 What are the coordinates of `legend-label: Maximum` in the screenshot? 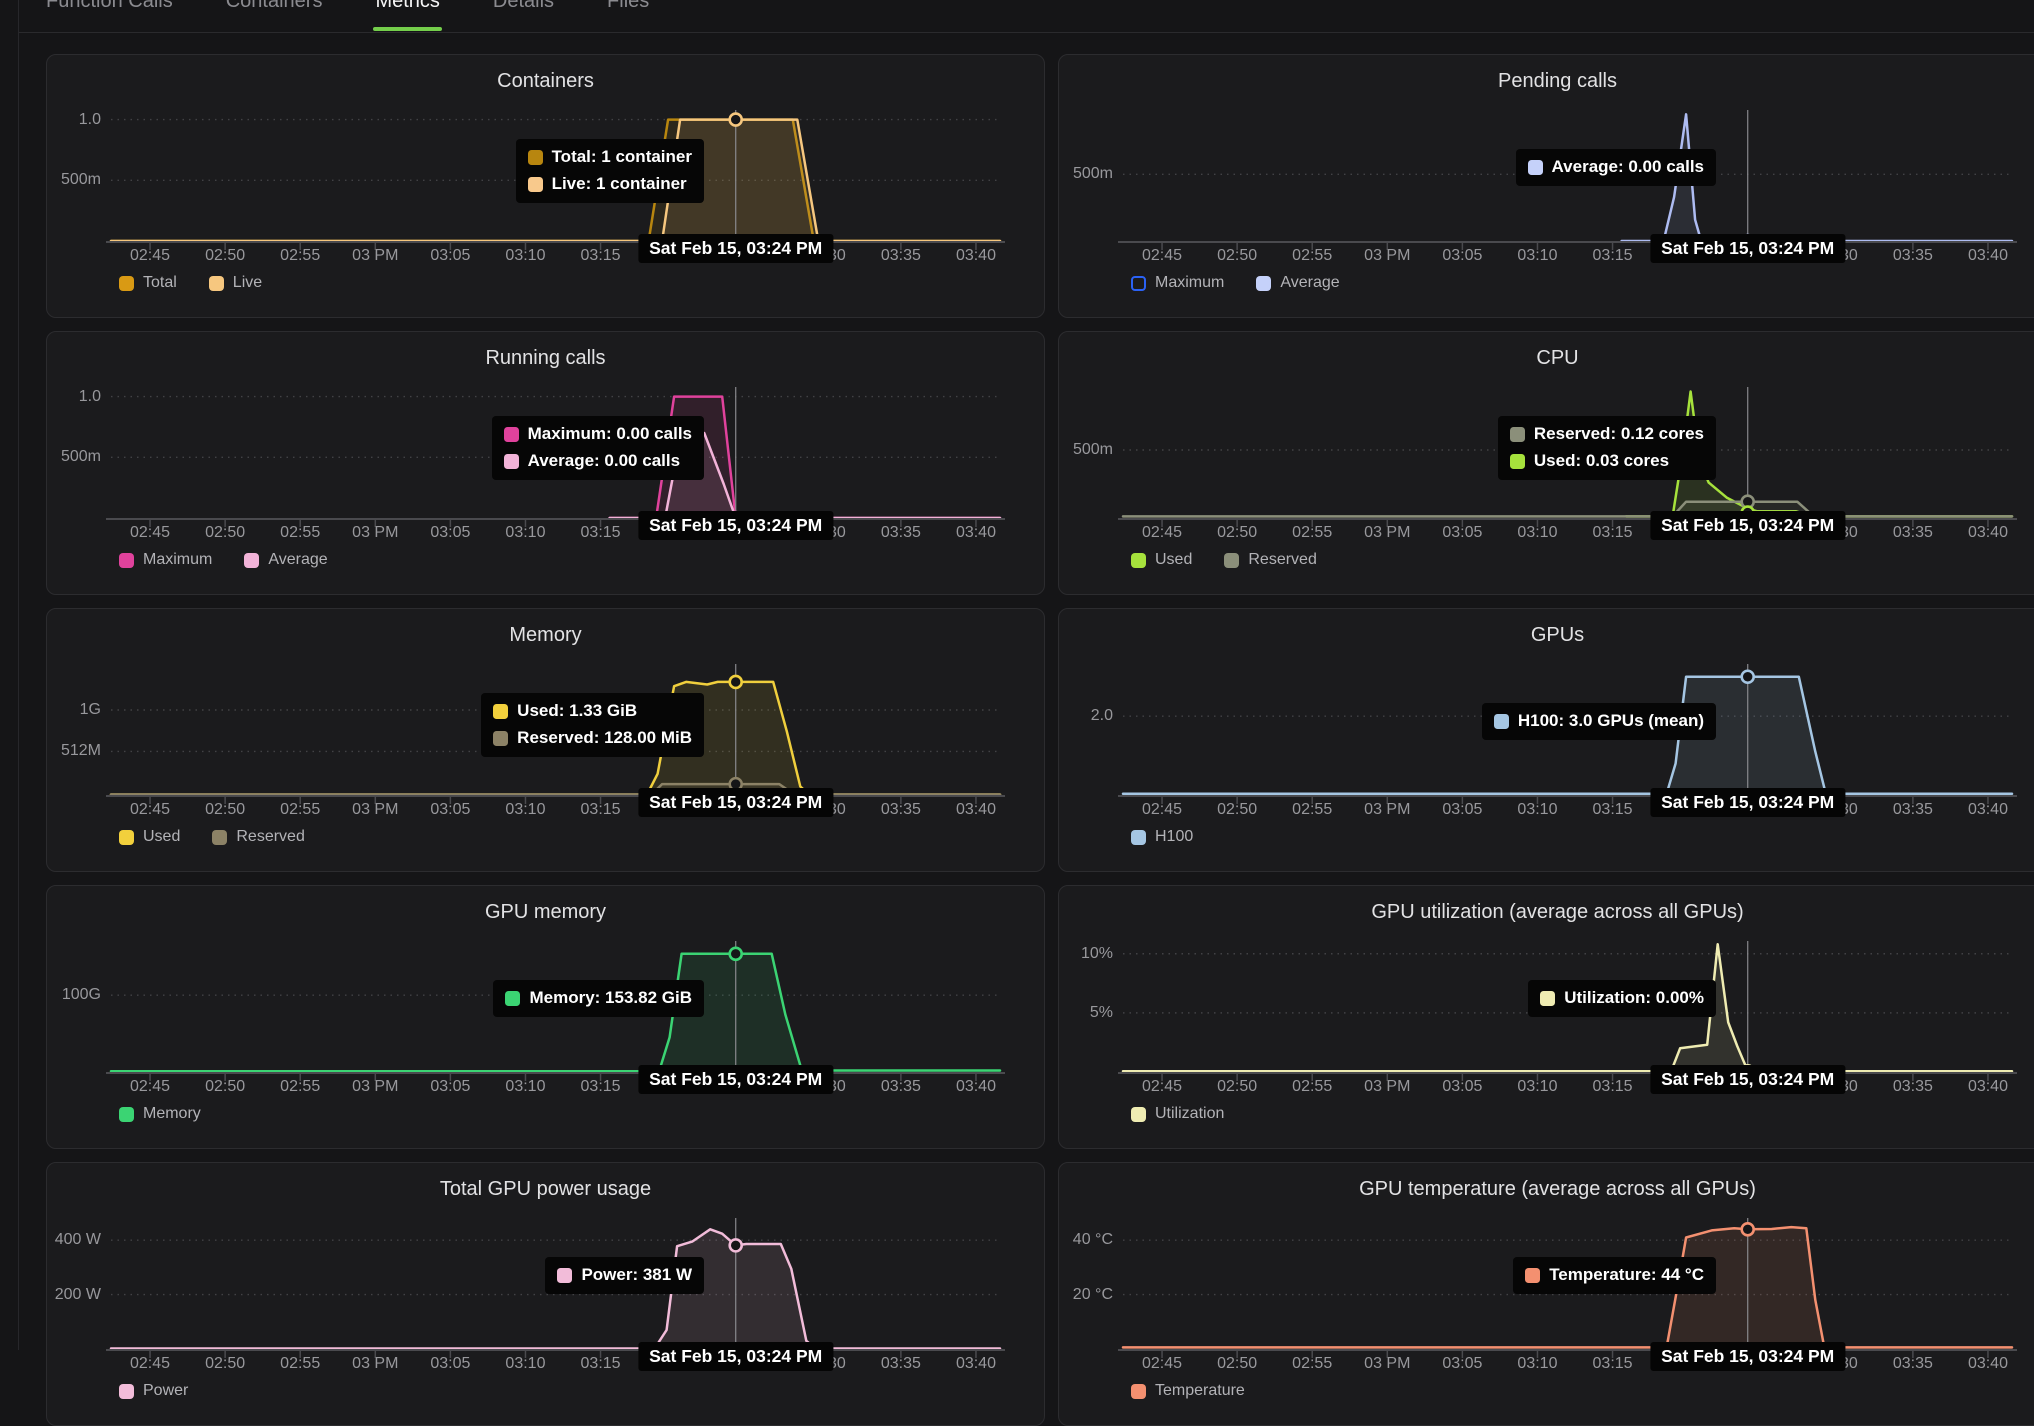 It's located at (1190, 282).